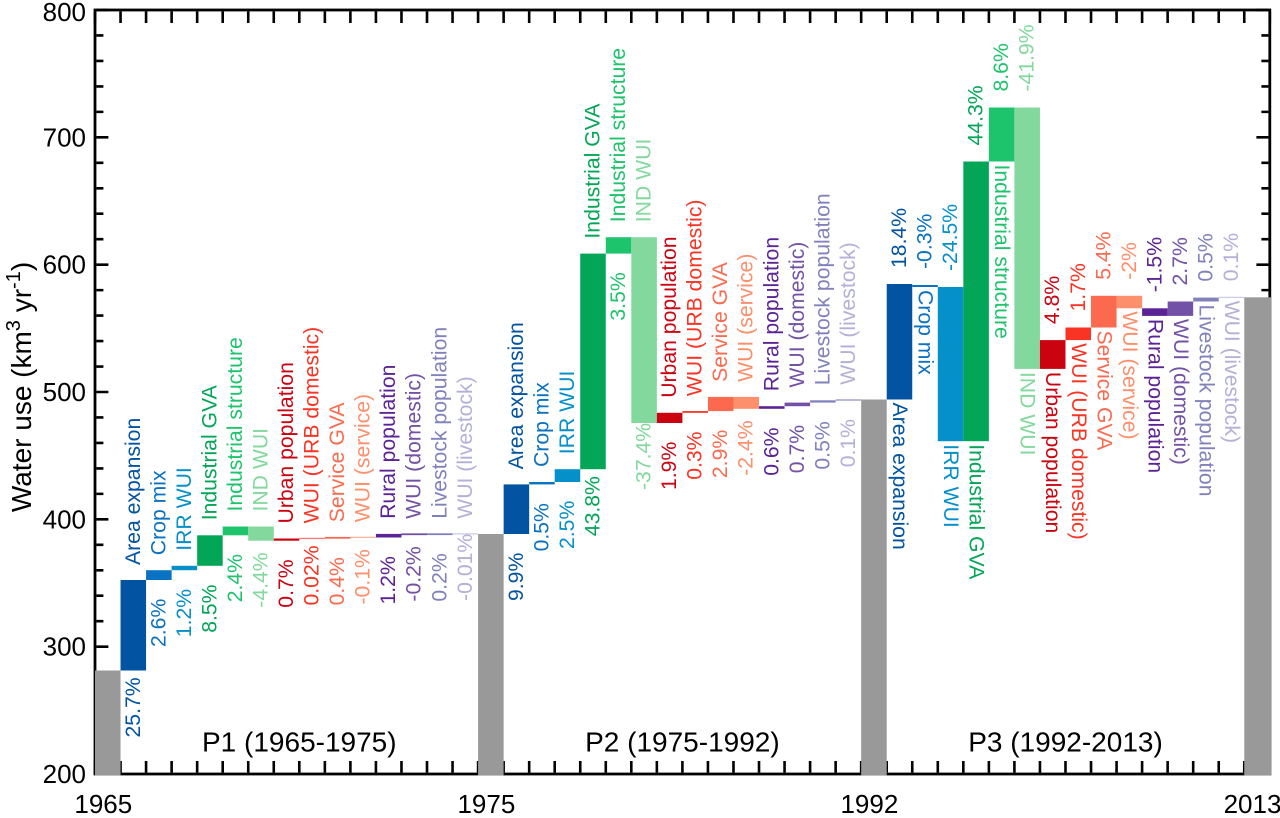 Image resolution: width=1280 pixels, height=818 pixels. Describe the element at coordinates (567, 525) in the screenshot. I see `svg-text: 2.5%` at that location.